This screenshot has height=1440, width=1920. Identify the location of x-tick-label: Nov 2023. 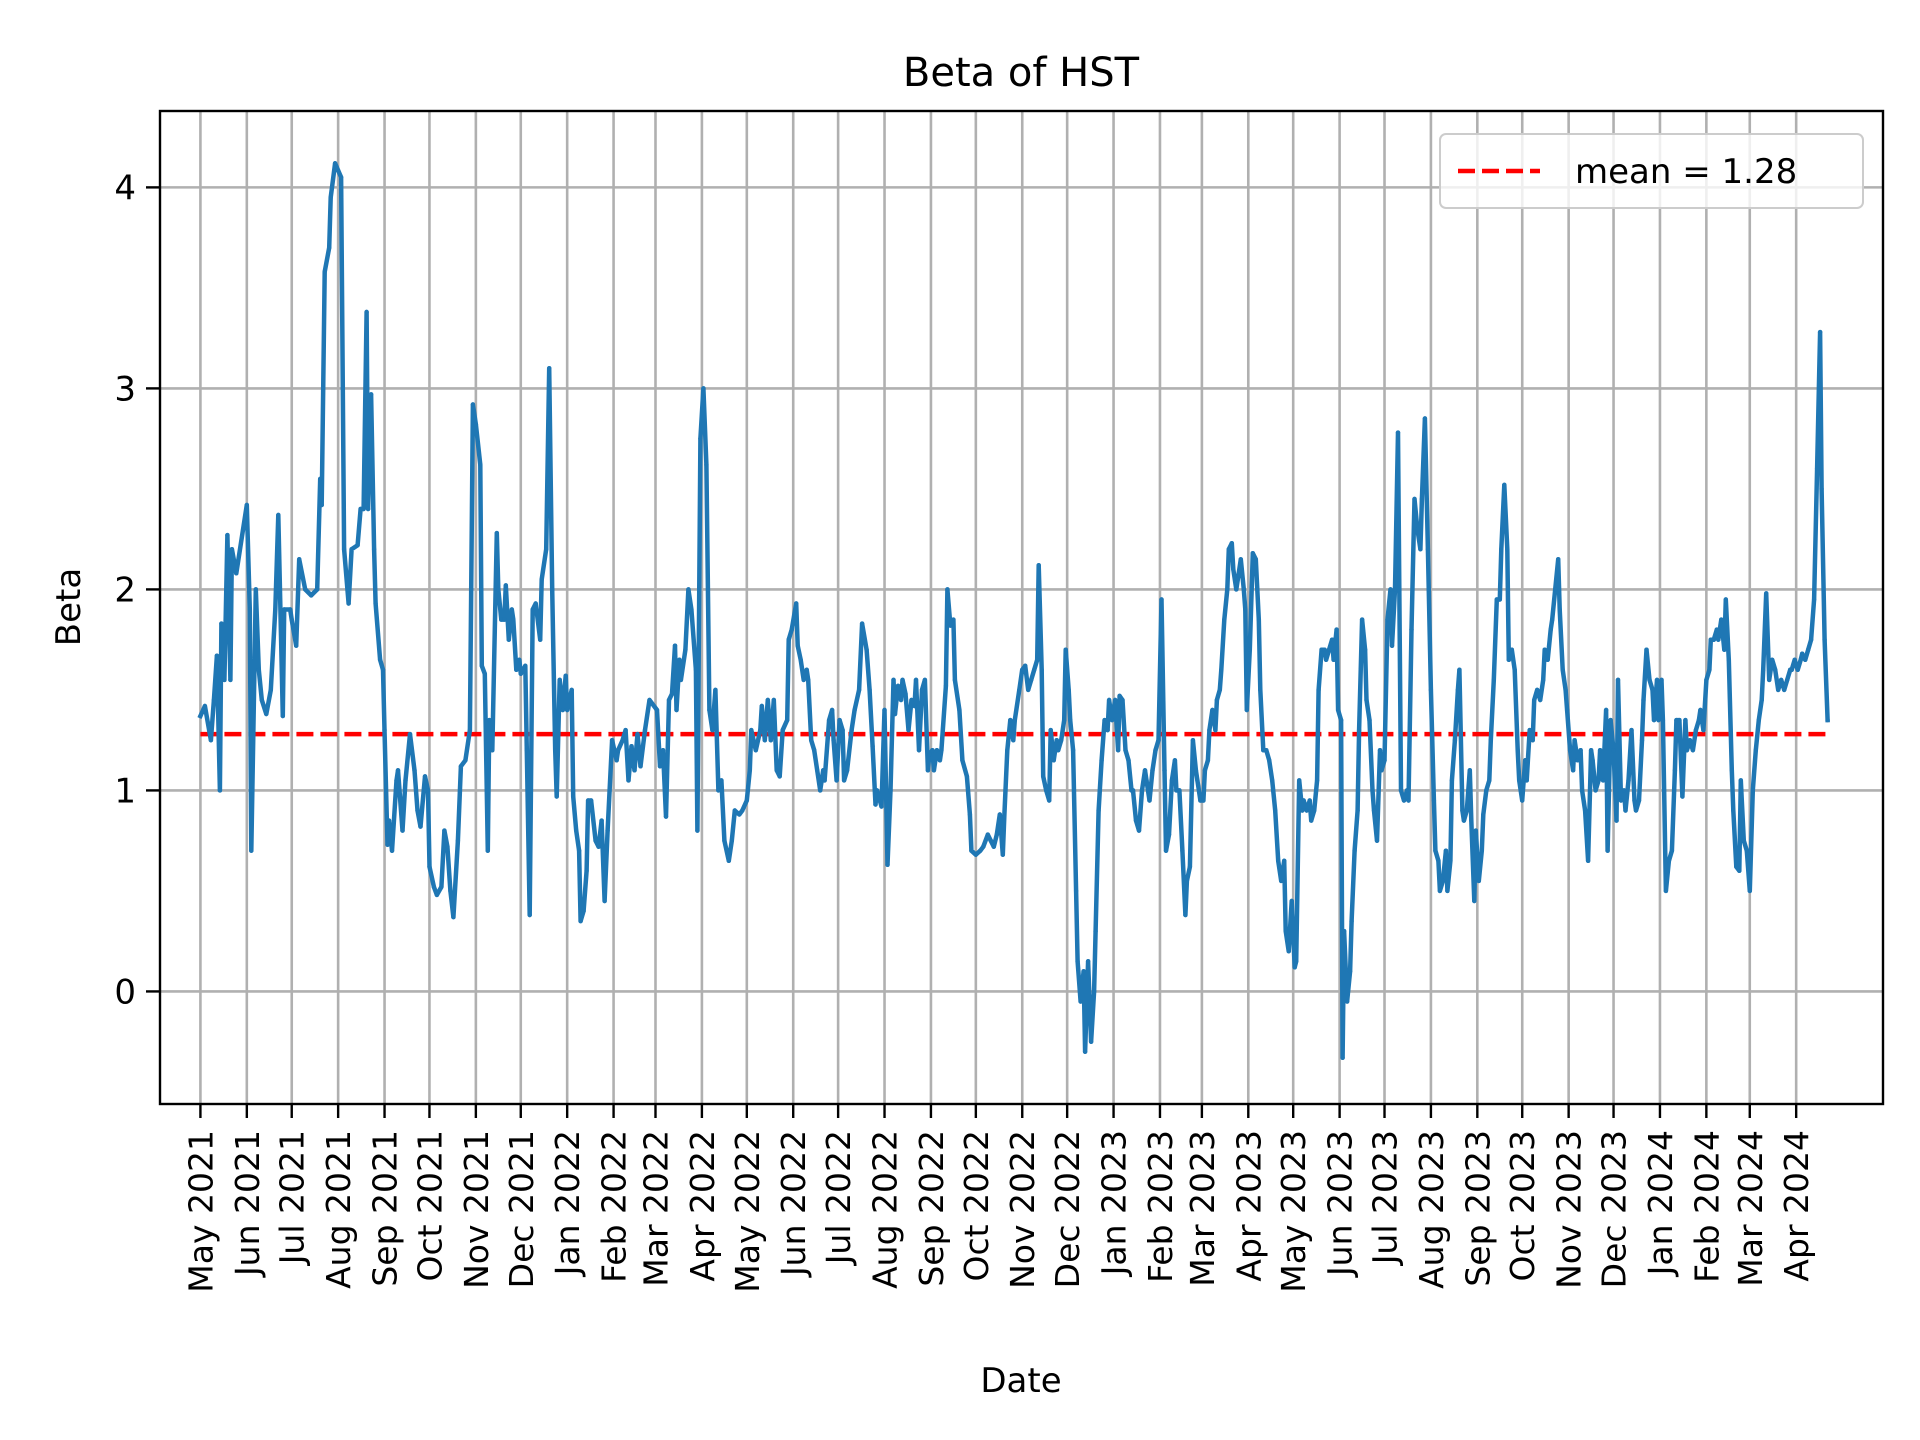
(1569, 1209).